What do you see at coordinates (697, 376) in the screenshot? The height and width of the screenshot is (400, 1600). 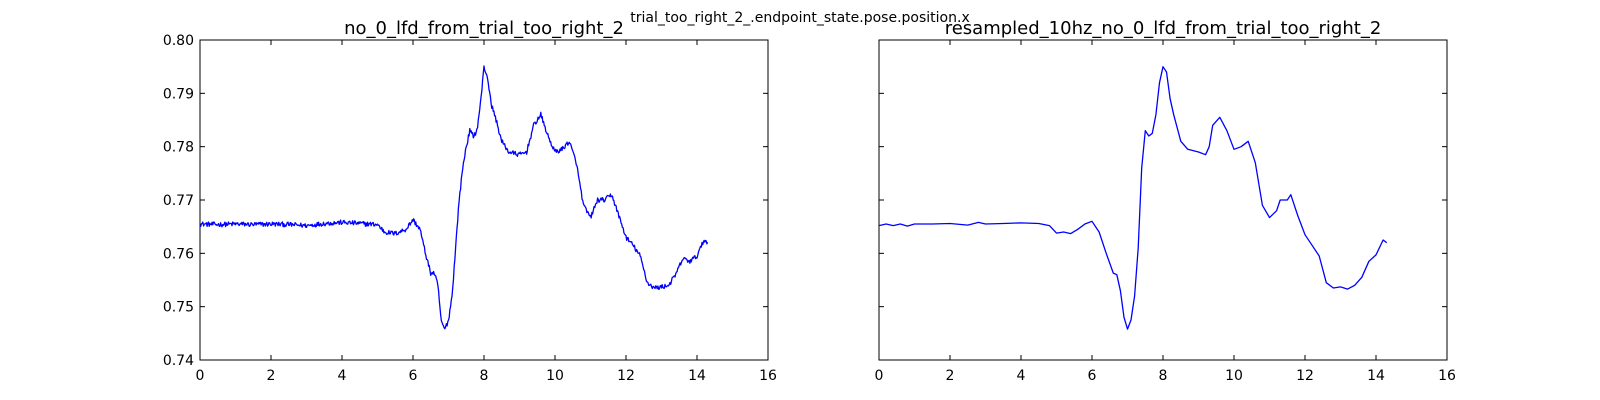 I see `left-x-tick-label: 14` at bounding box center [697, 376].